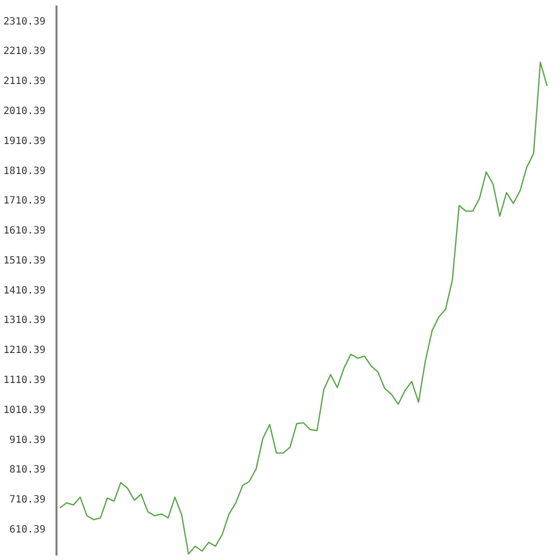 Image resolution: width=560 pixels, height=560 pixels. Describe the element at coordinates (24, 320) in the screenshot. I see `y-tick-label: 1310.39` at that location.